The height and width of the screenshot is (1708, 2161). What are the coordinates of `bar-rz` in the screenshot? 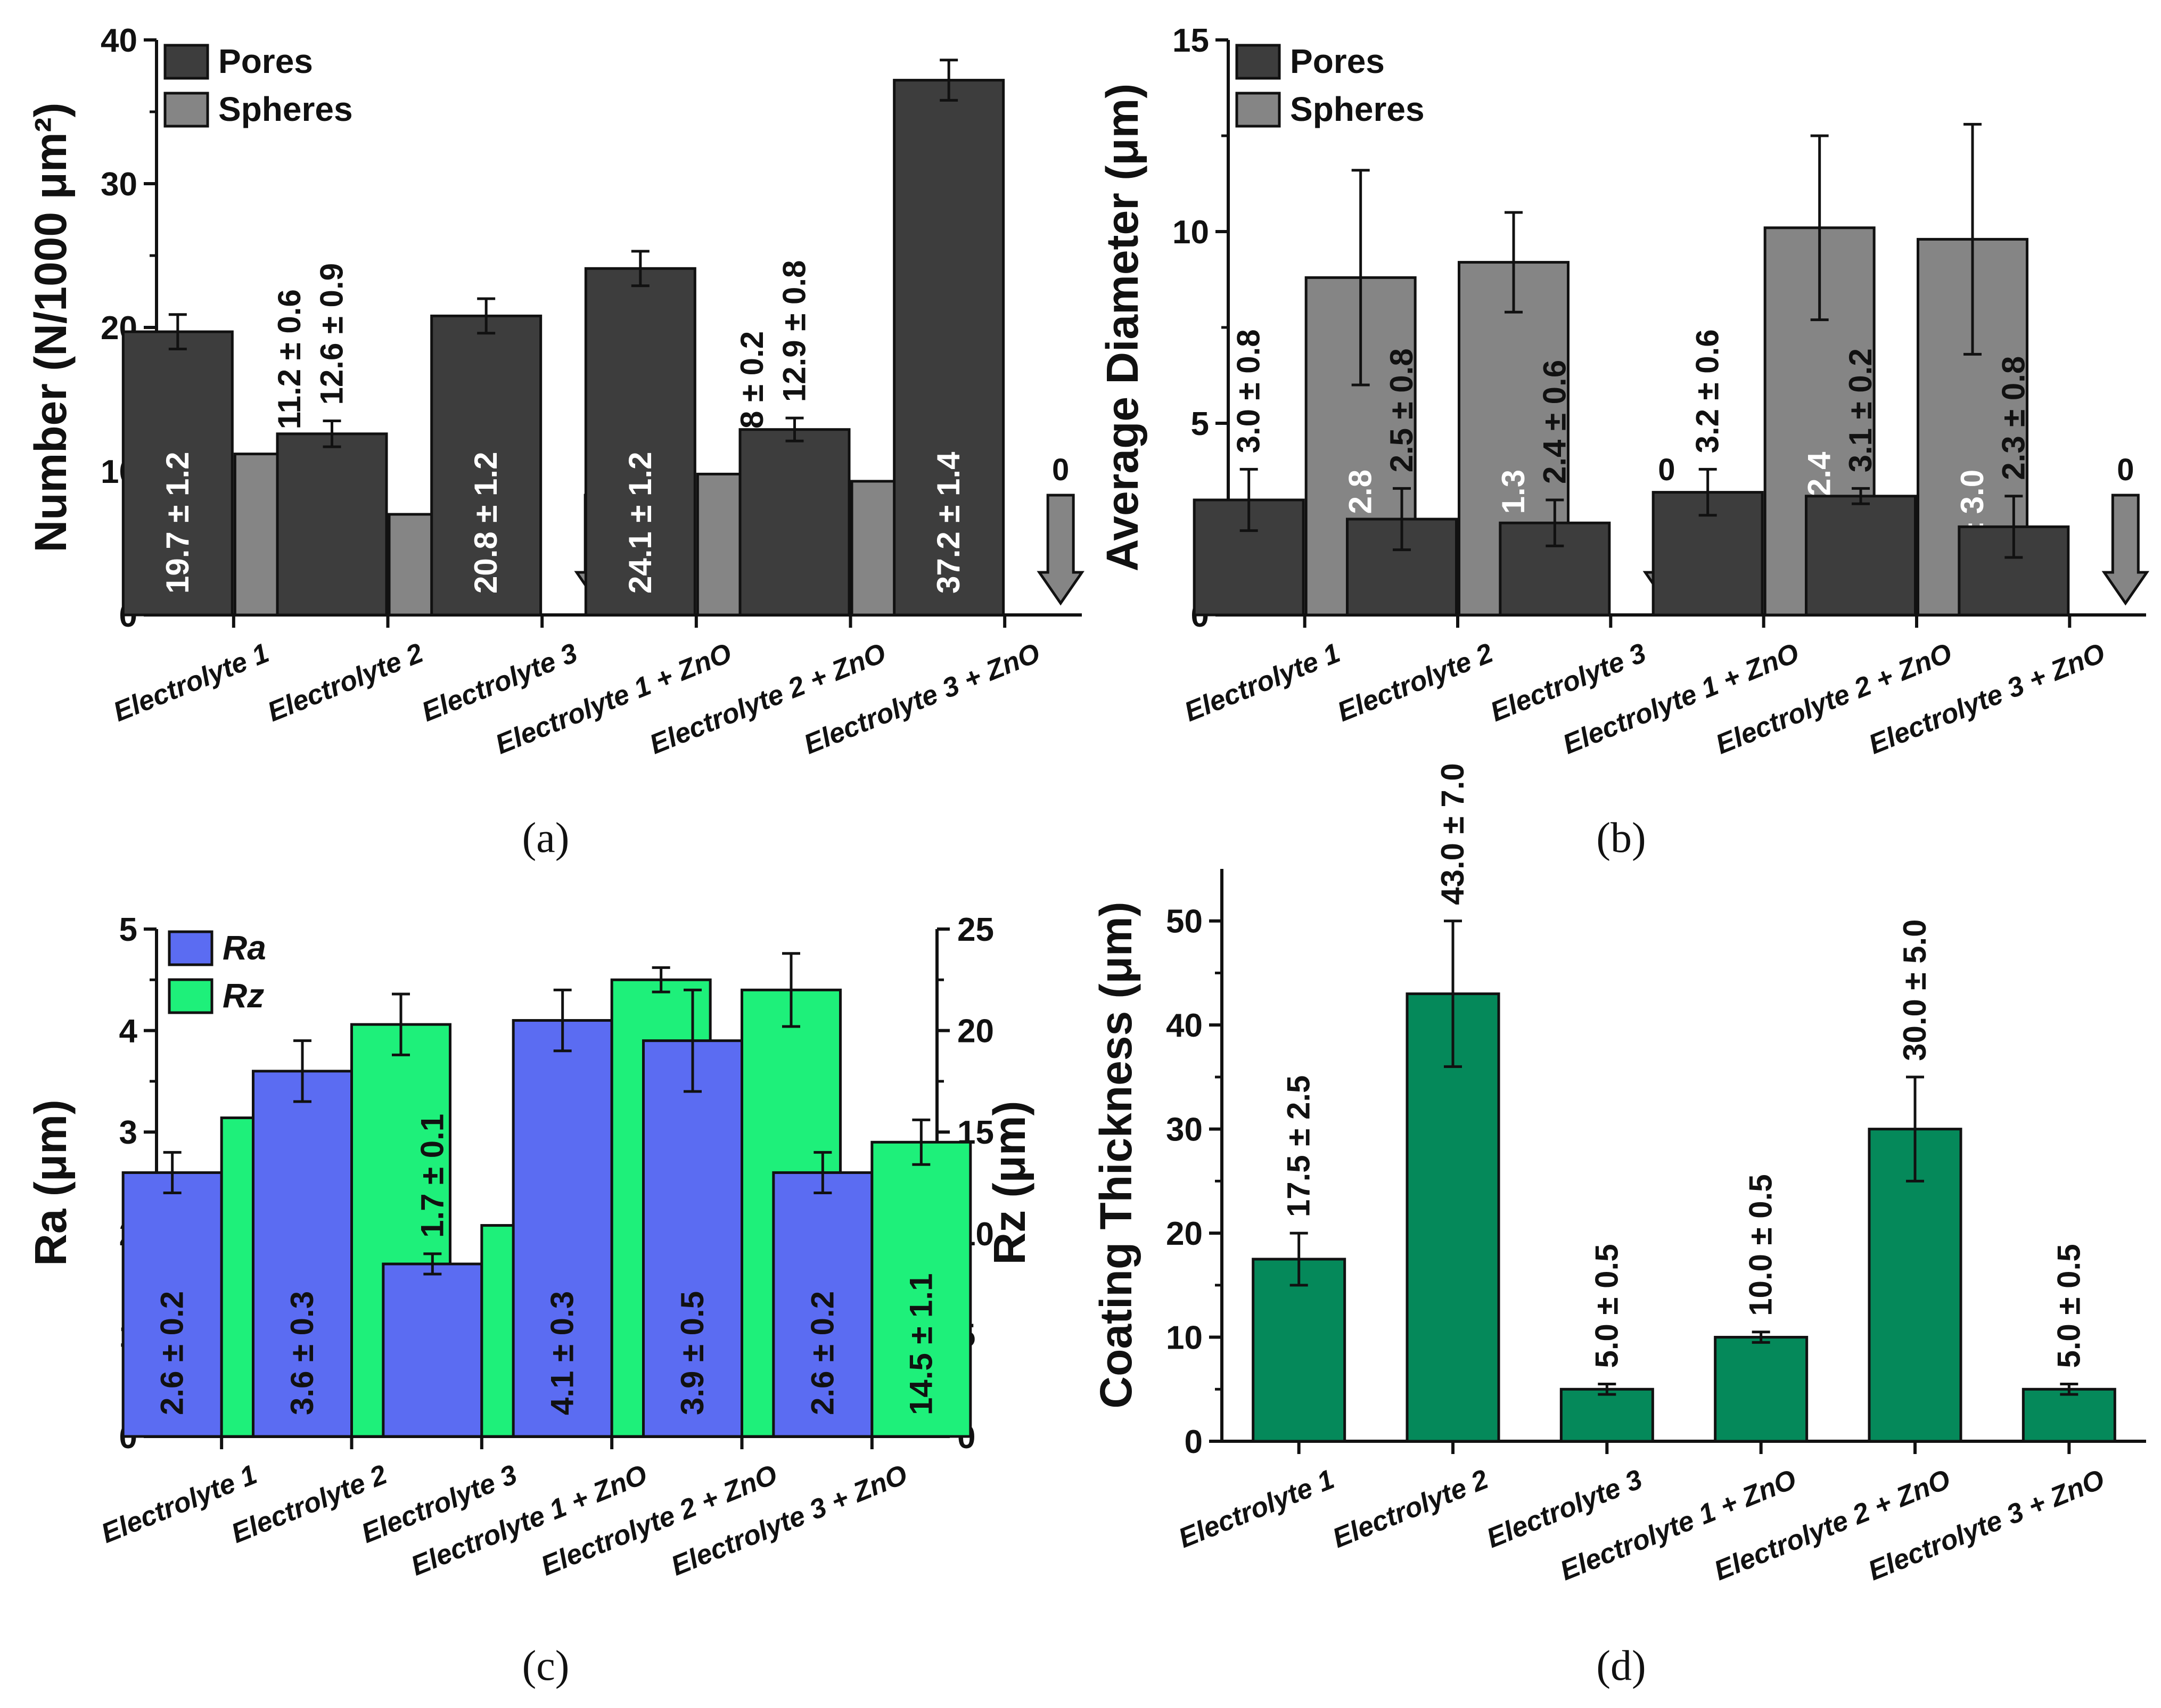 It's located at (921, 1289).